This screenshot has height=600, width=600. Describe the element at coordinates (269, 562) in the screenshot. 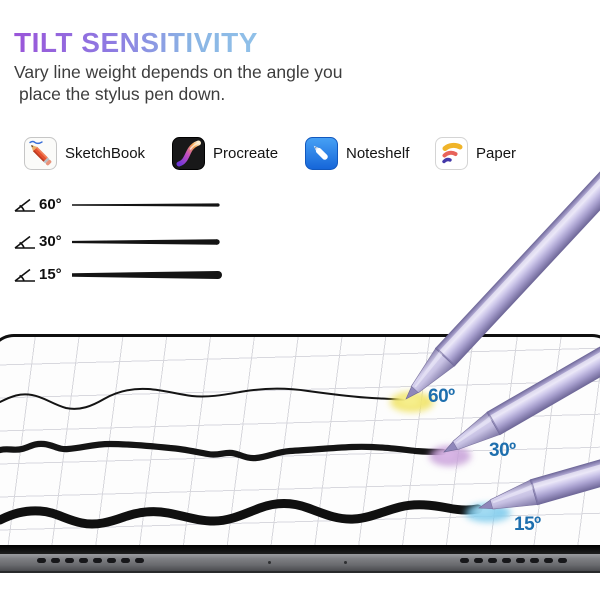

I see `mic-hole` at that location.